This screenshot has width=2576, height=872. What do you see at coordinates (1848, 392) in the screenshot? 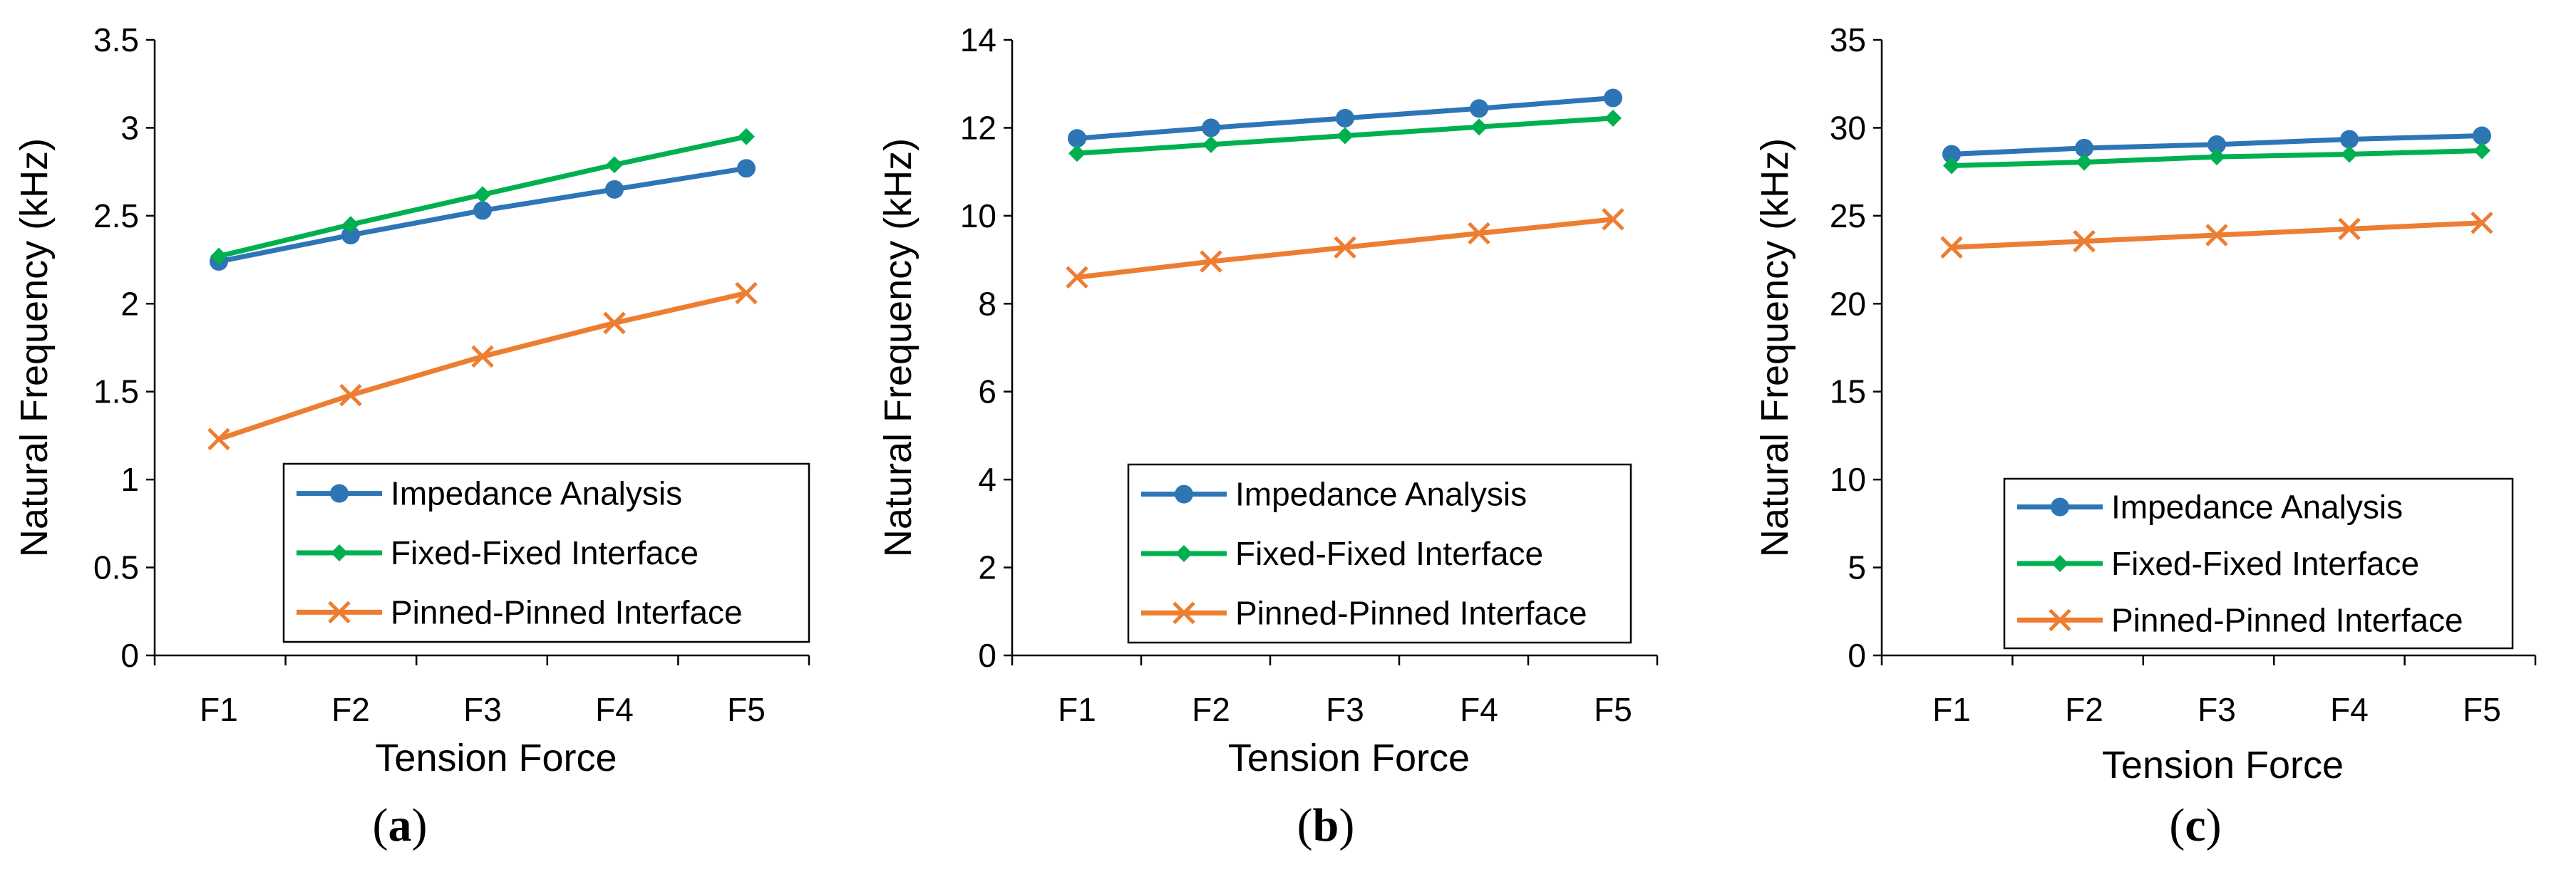
I see `y-tick-label: 15` at bounding box center [1848, 392].